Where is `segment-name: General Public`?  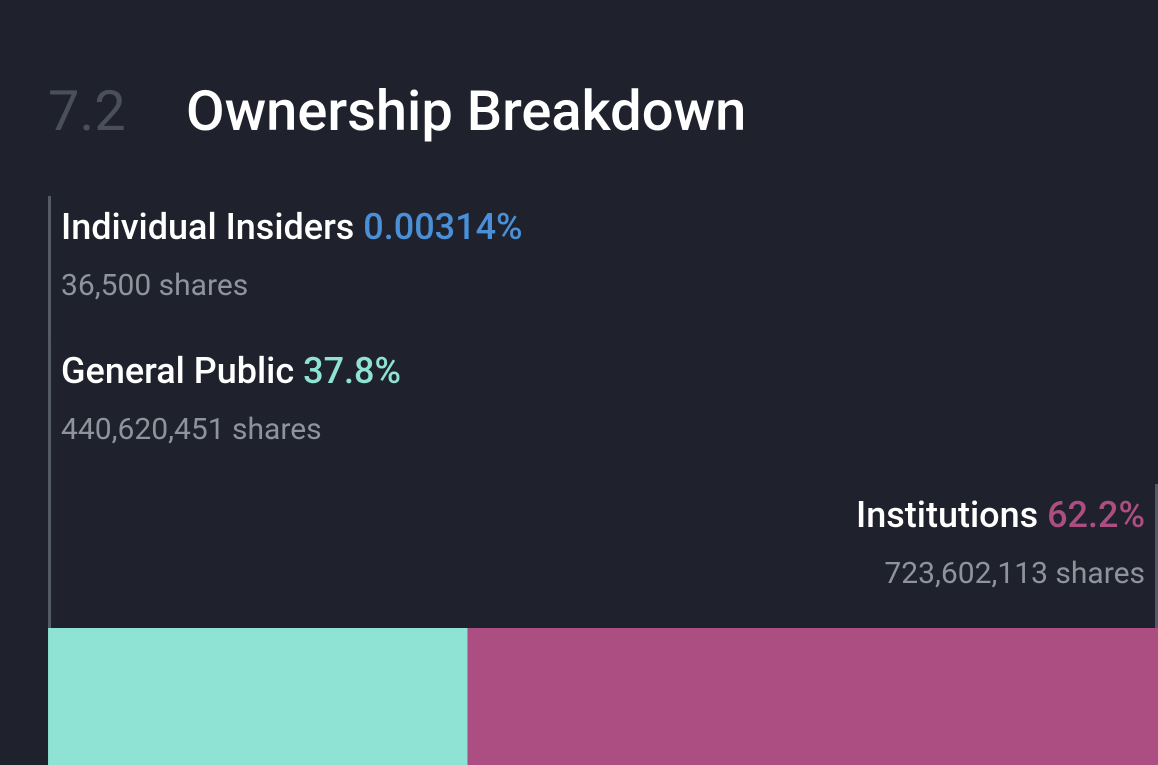
segment-name: General Public is located at coordinates (177, 371).